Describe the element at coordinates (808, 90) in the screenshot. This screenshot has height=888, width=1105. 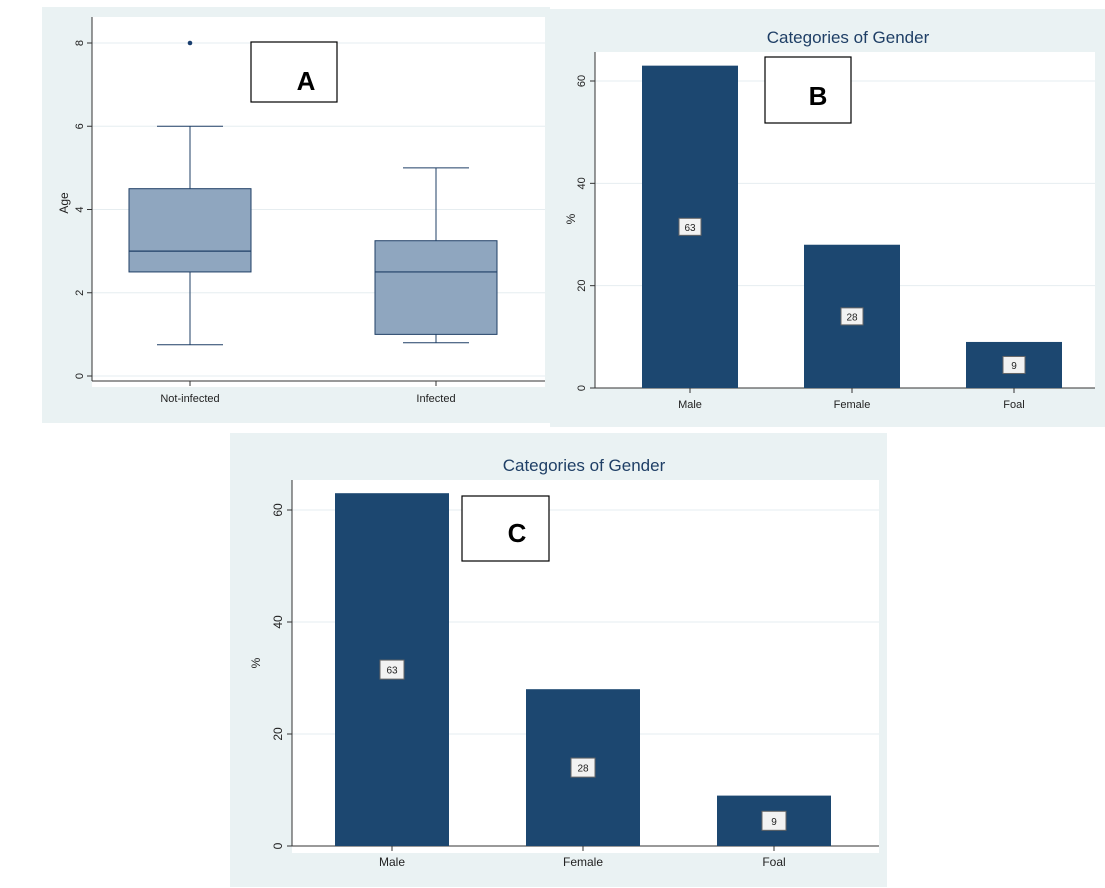
I see `panel-b-label-box` at that location.